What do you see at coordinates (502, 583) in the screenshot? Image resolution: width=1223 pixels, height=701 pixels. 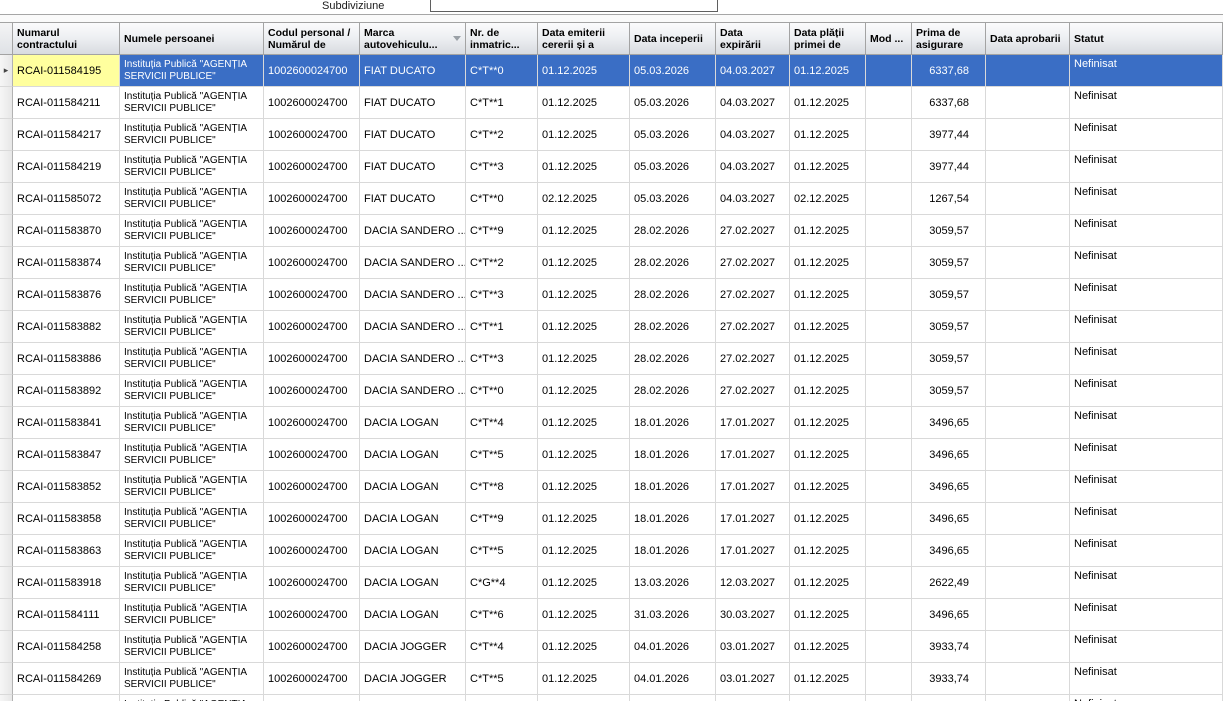 I see `cell-nr: C*G**4` at bounding box center [502, 583].